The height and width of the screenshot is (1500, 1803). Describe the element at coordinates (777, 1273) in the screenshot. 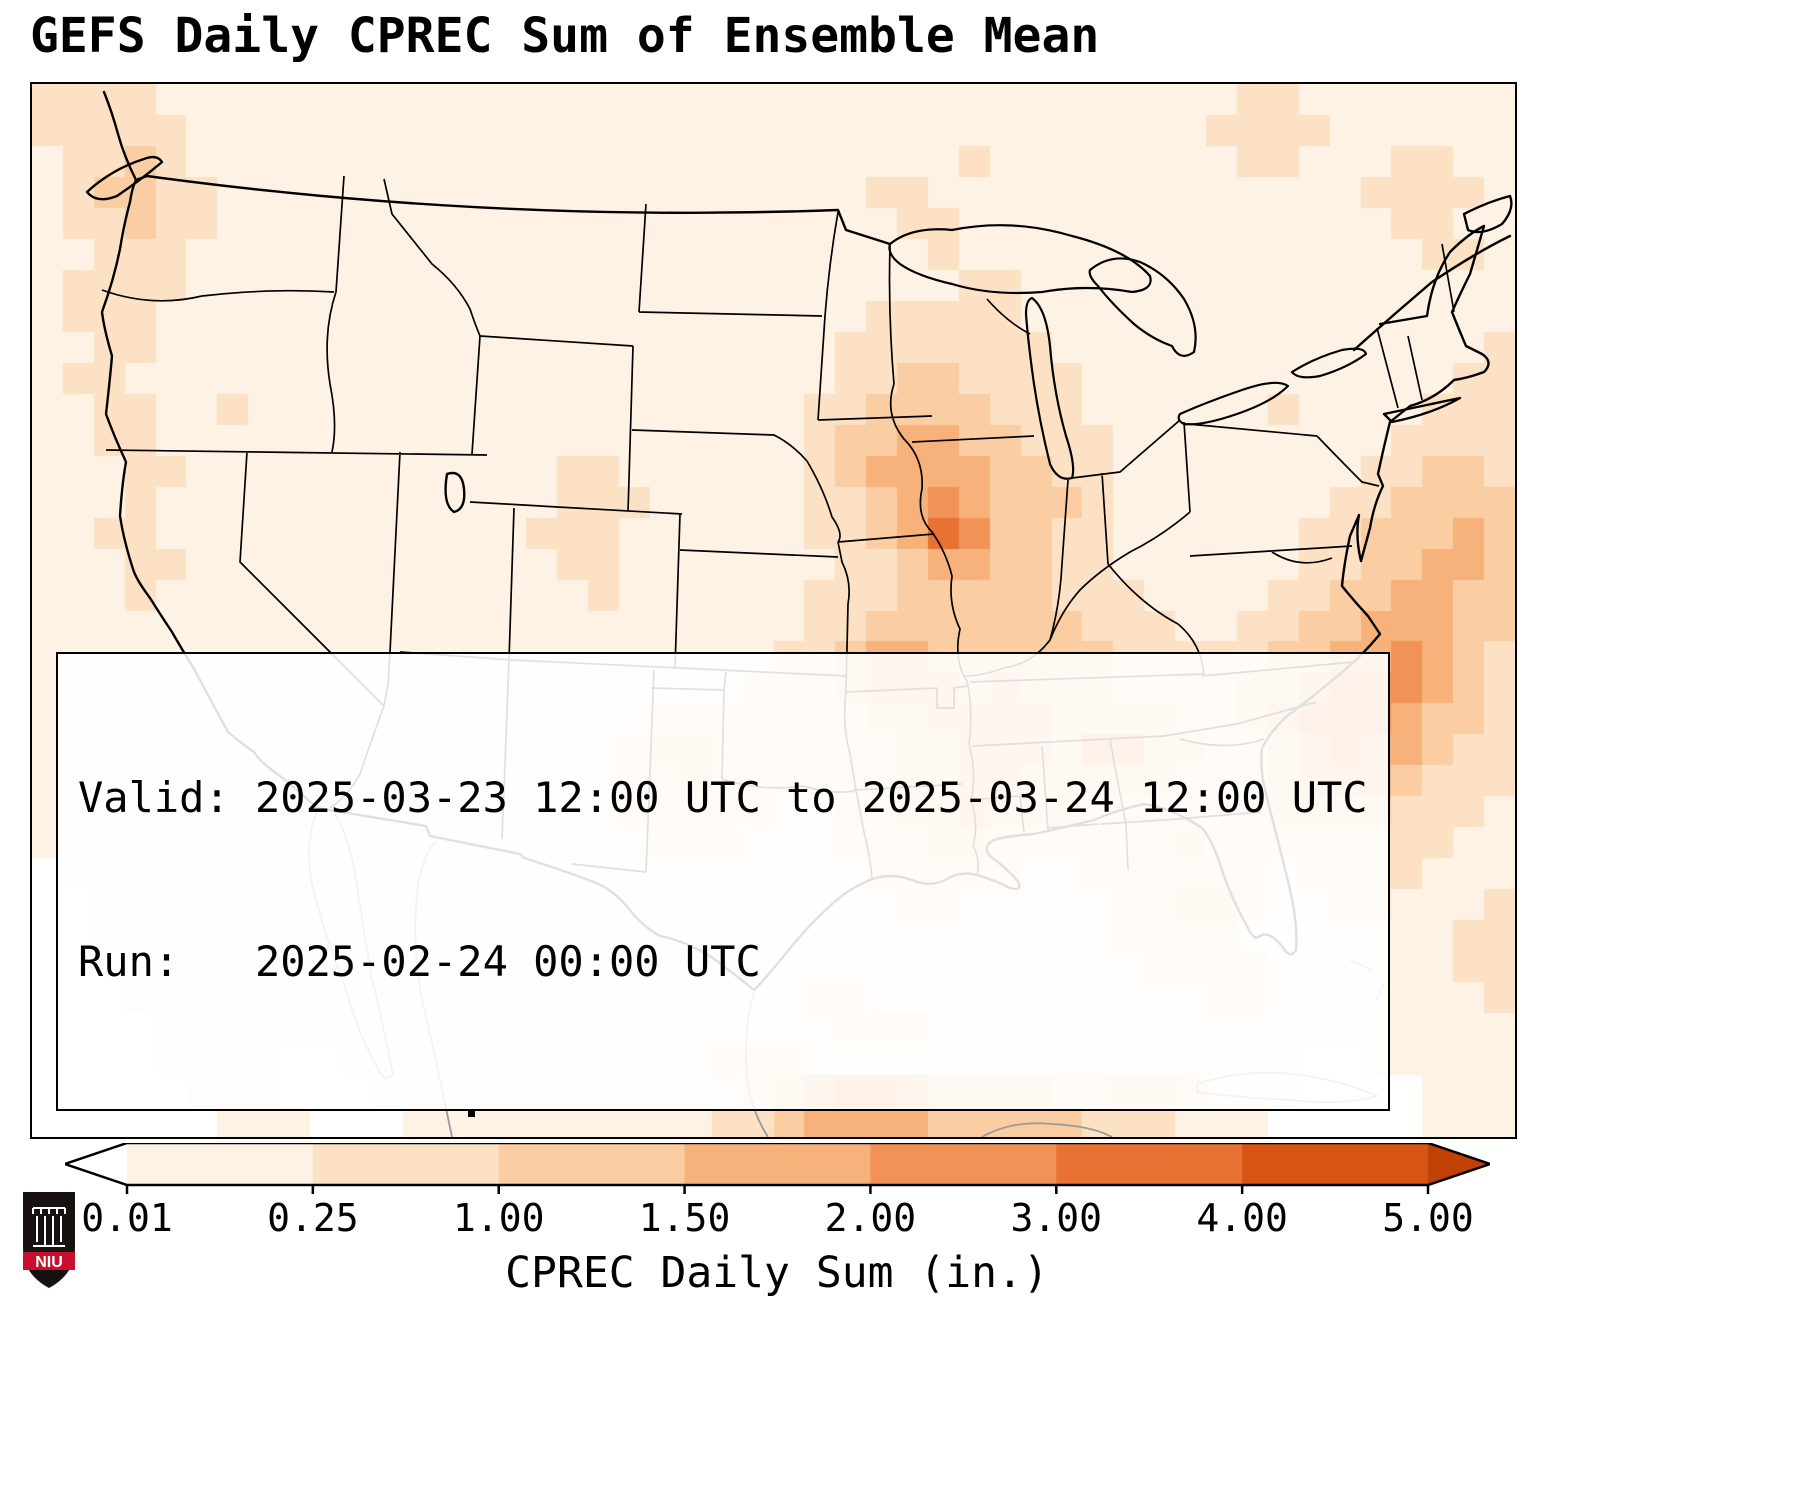

I see `colorbar-label: CPREC Daily Sum (in.)` at that location.